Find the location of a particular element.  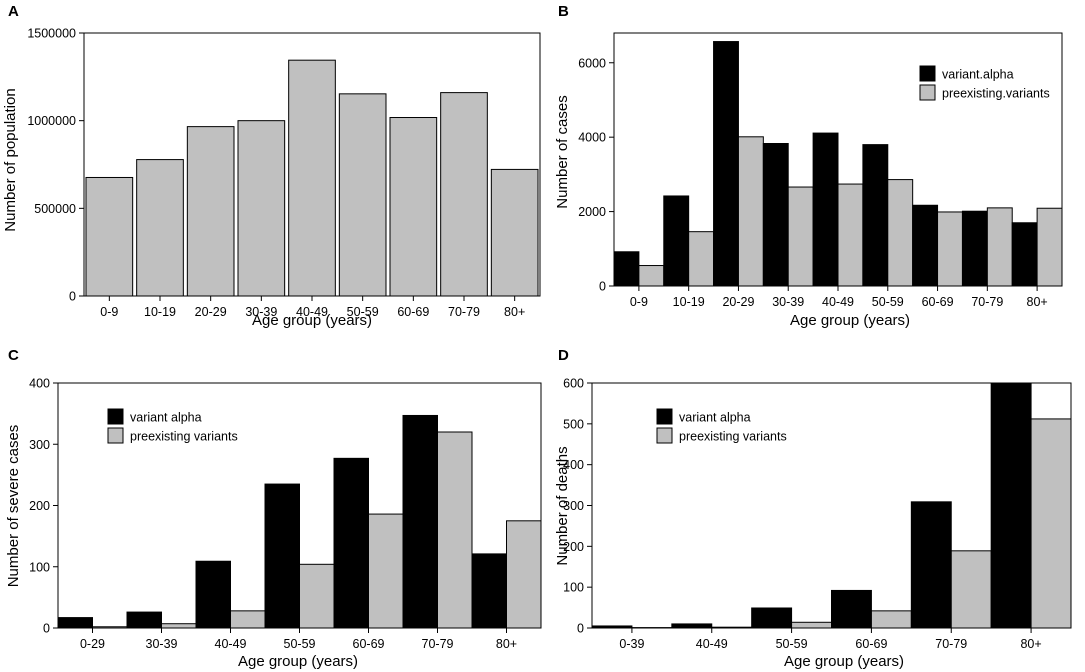

panel-d-y-tick-label: 100 is located at coordinates (573, 588).